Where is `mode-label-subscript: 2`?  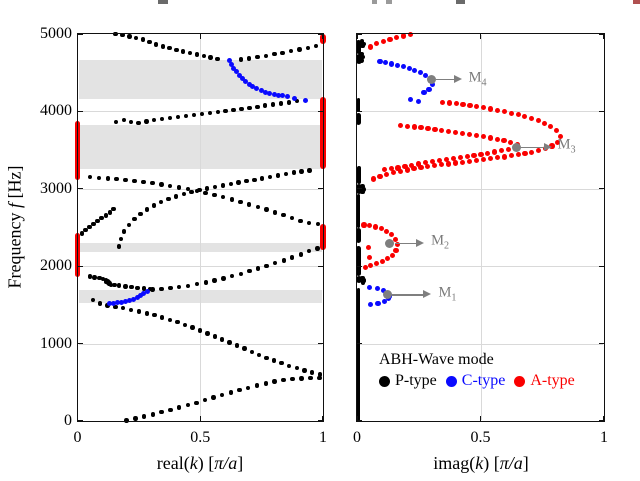 mode-label-subscript: 2 is located at coordinates (447, 246).